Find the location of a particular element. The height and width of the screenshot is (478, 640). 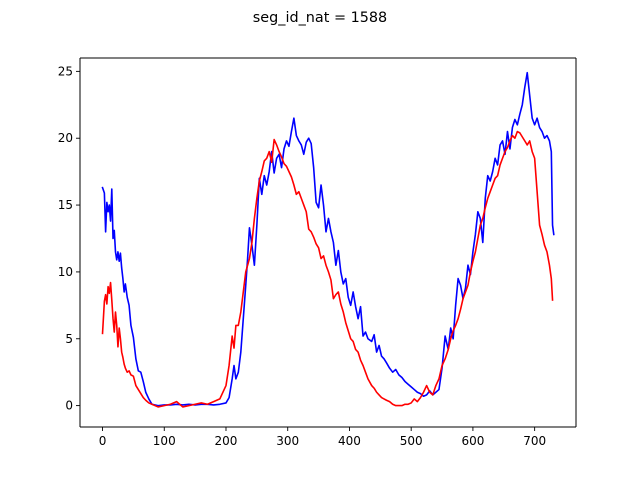

y-tick-label: 0 is located at coordinates (69, 406).